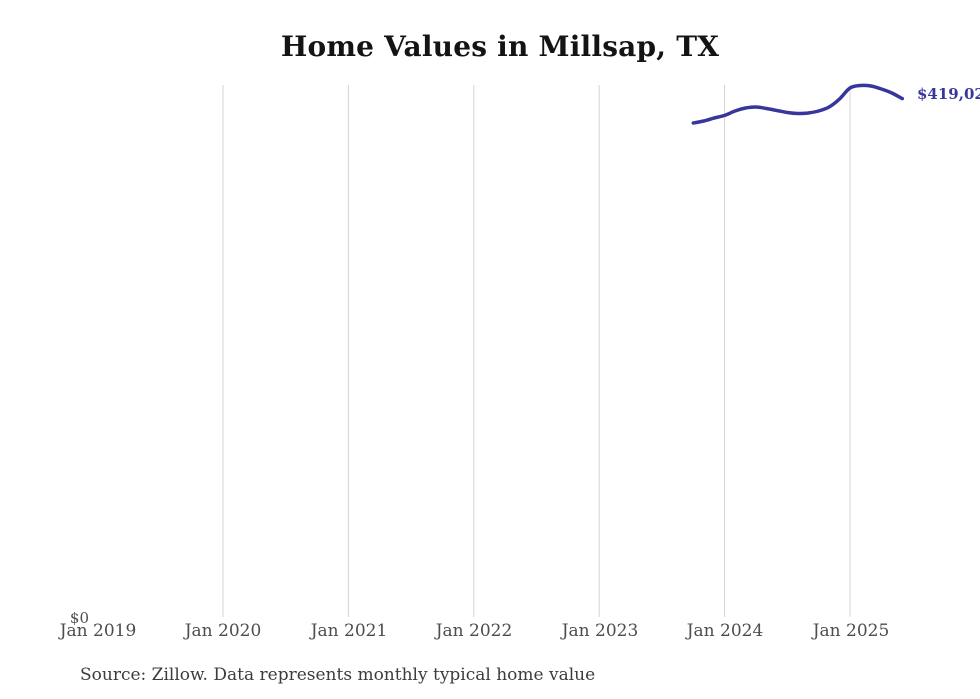 This screenshot has height=699, width=980. I want to click on x-tick-jan-2022: Jan 2022, so click(474, 631).